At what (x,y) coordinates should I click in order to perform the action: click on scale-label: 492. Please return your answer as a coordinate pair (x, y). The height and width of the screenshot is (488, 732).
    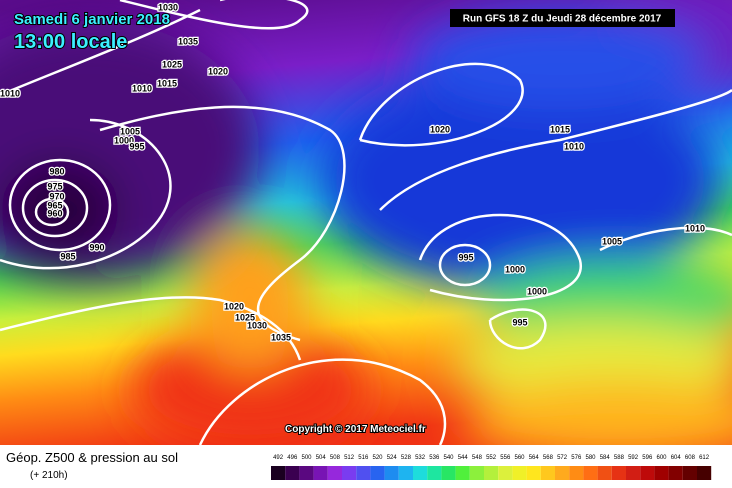
    Looking at the image, I should click on (278, 458).